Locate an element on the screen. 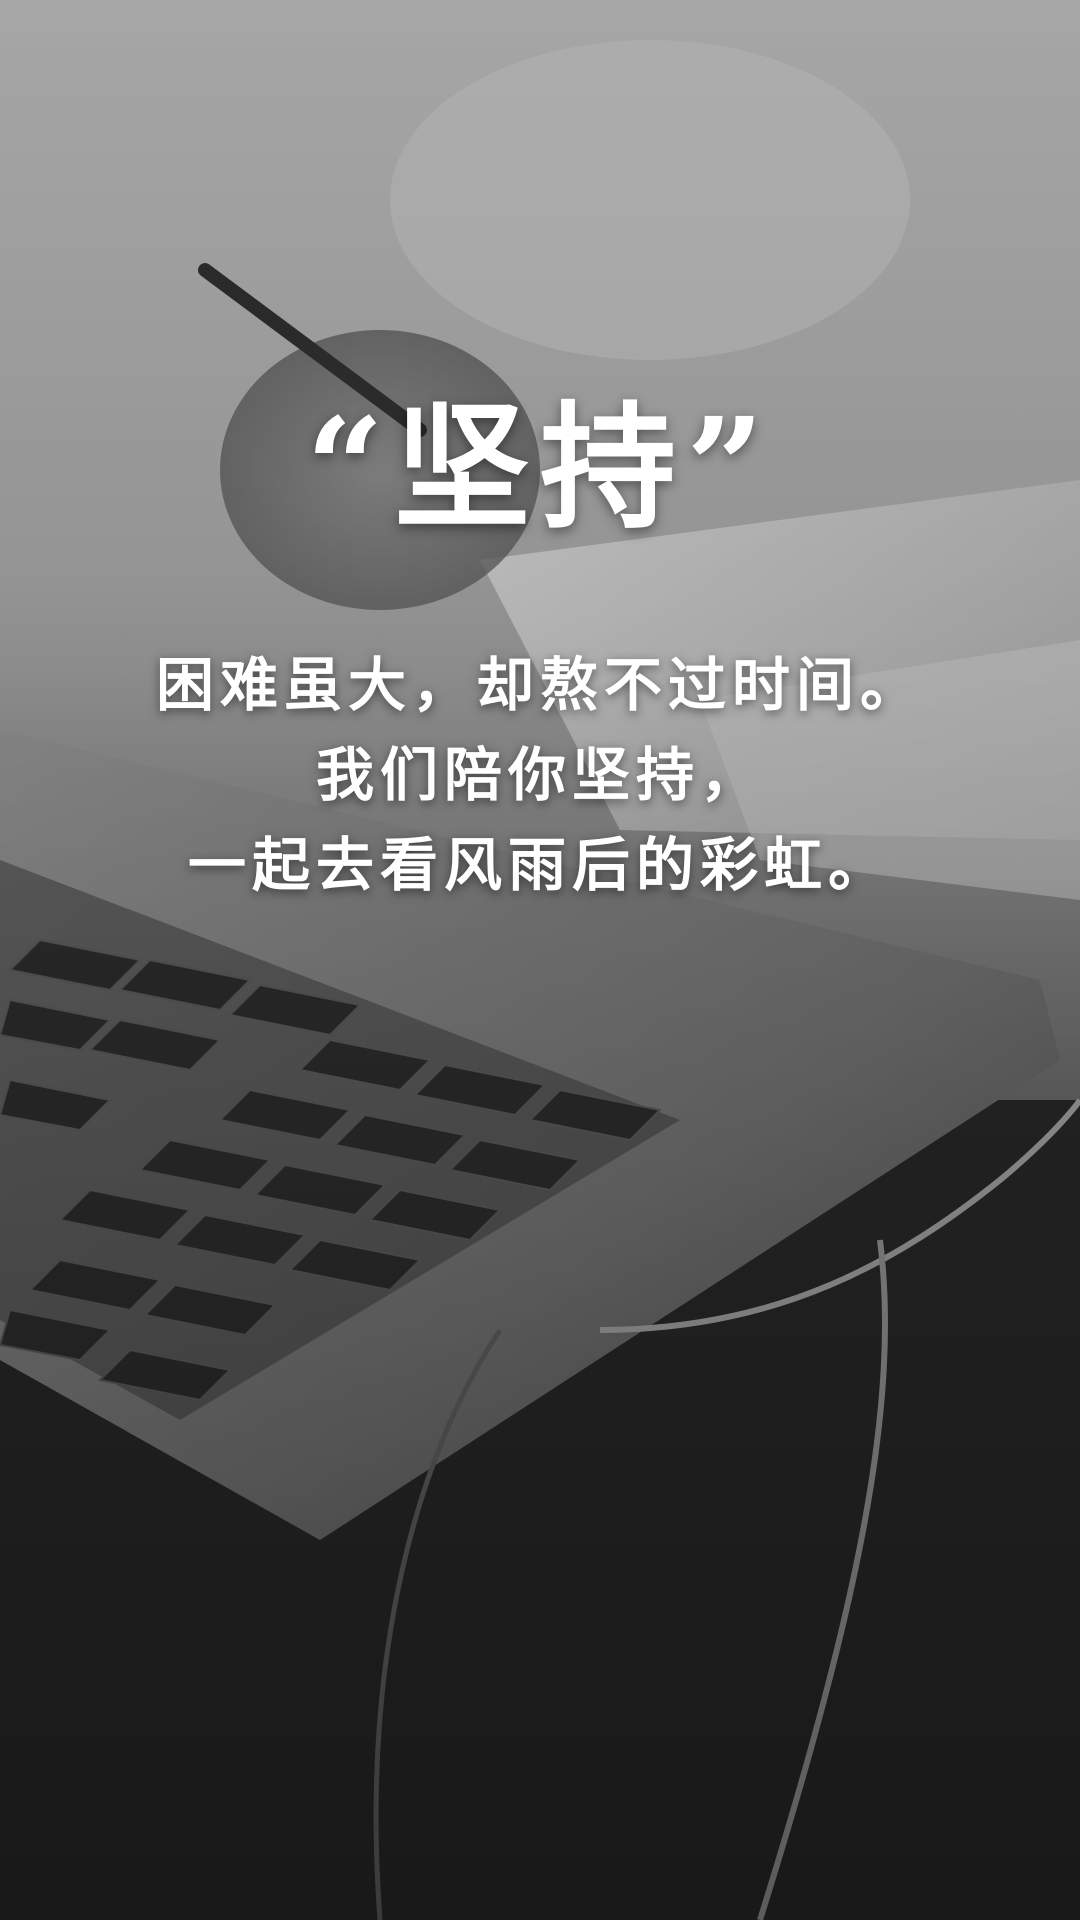 This screenshot has width=1080, height=1920. quote-line: 我们陪你坚持， is located at coordinates (539, 775).